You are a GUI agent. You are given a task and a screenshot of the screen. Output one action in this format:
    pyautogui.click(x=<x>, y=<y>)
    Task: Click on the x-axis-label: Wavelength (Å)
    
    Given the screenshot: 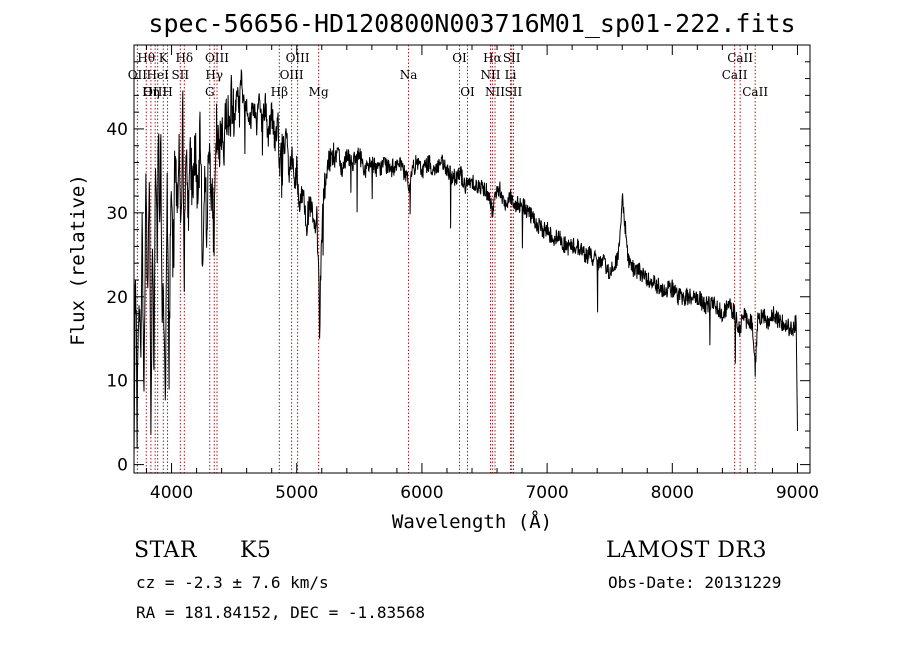 What is the action you would take?
    pyautogui.click(x=472, y=521)
    